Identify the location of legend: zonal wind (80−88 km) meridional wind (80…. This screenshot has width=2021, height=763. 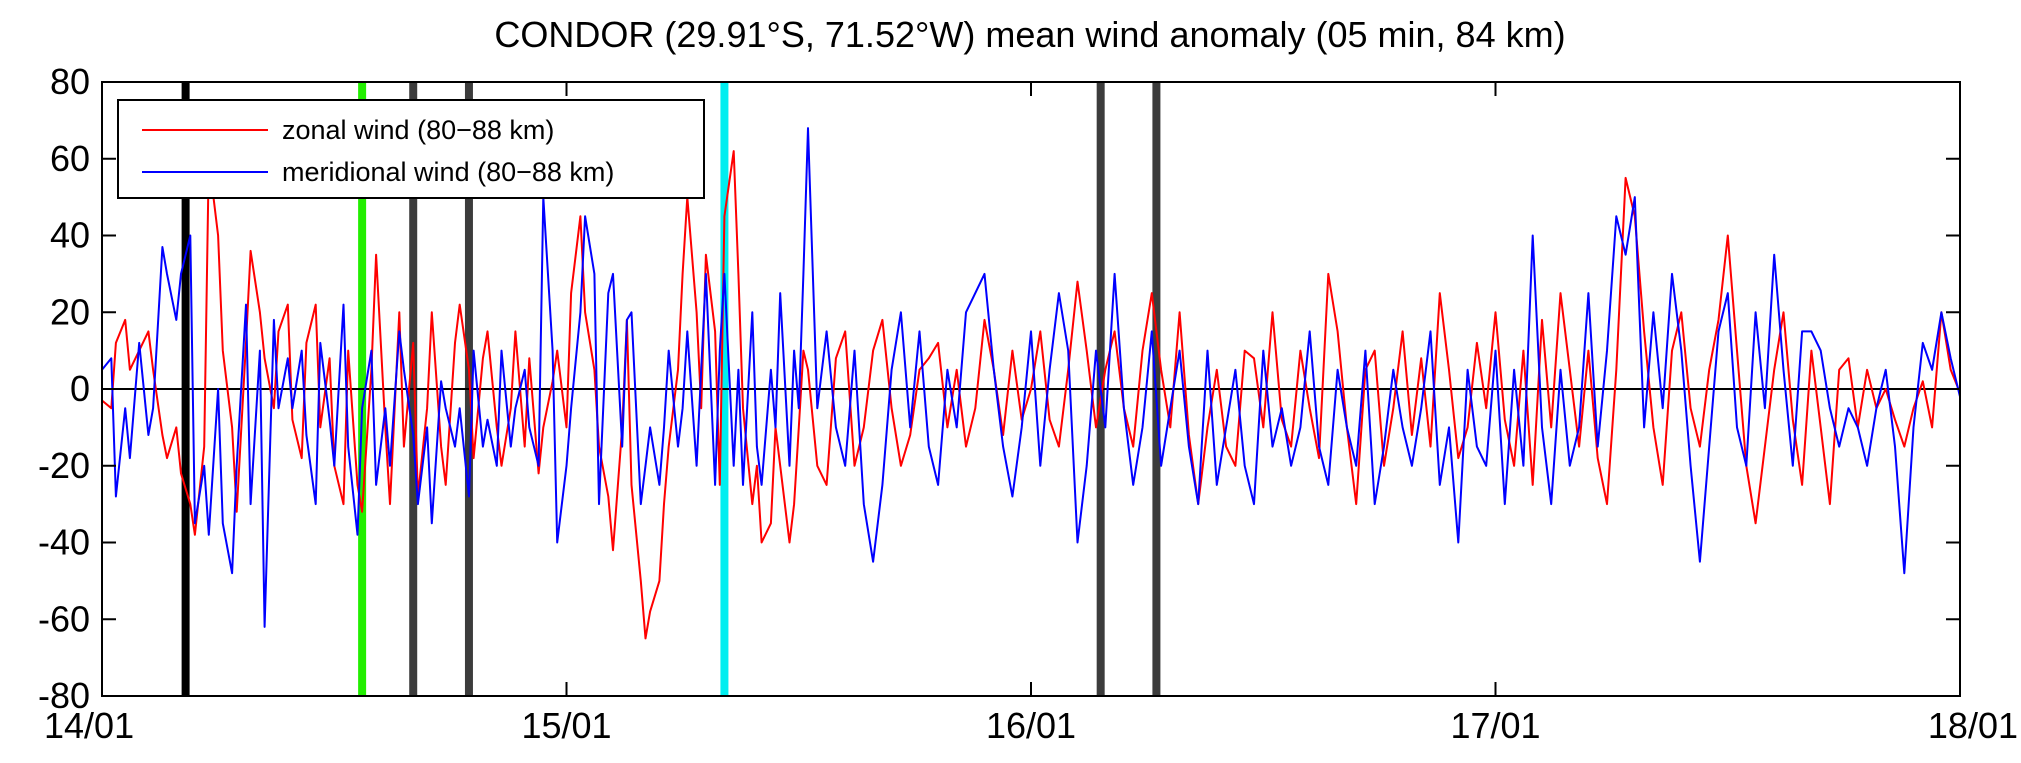
(411, 149).